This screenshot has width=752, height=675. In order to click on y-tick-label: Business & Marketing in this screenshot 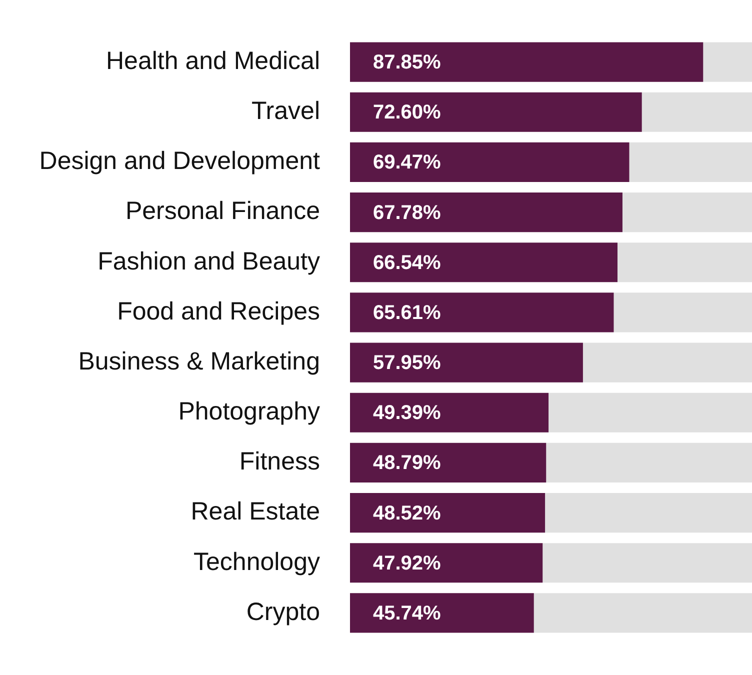, I will do `click(199, 361)`.